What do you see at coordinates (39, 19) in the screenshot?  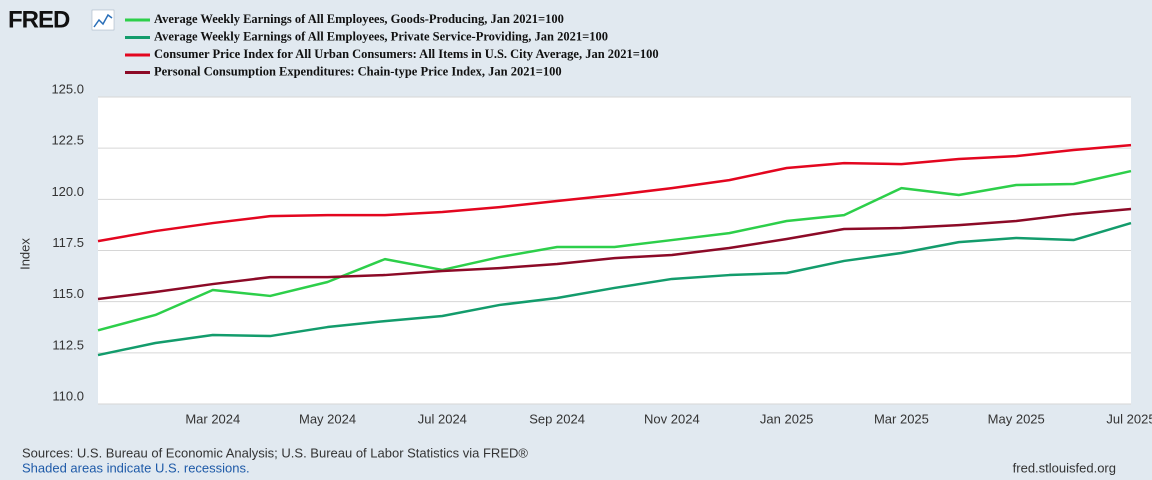 I see `logo: FRED` at bounding box center [39, 19].